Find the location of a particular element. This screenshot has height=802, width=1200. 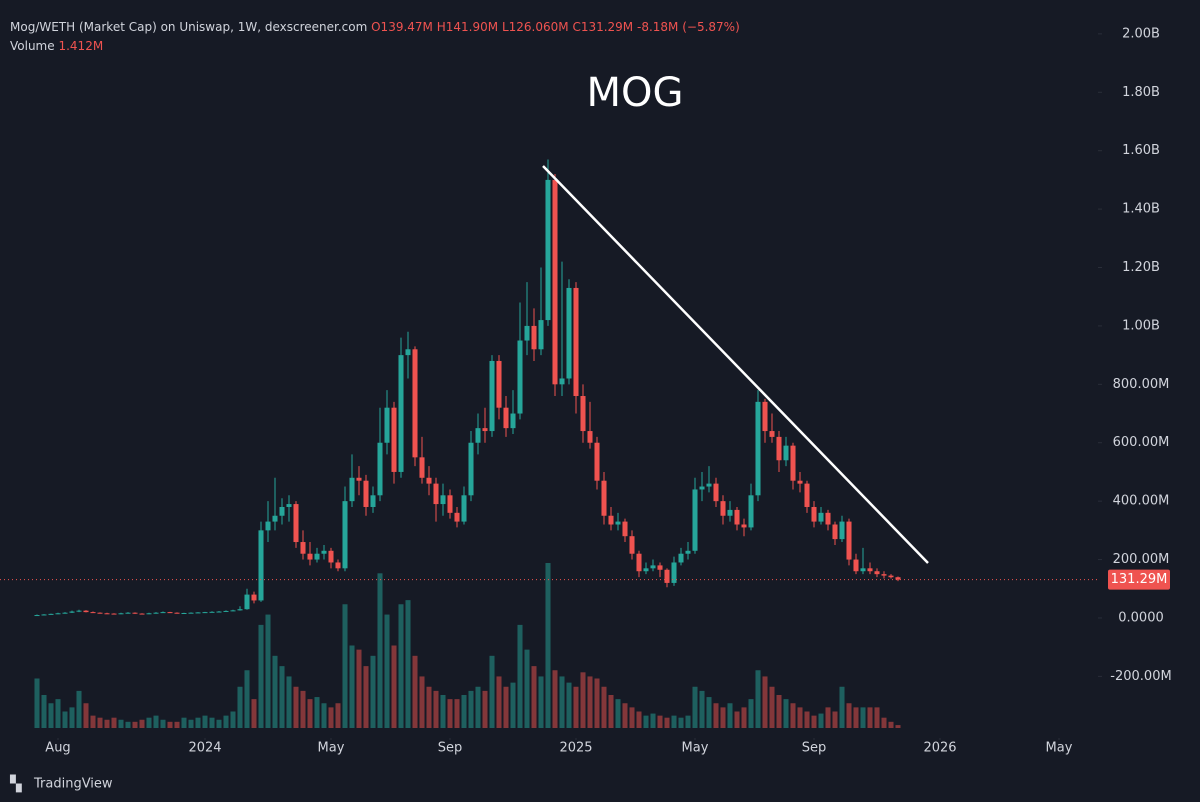

y-tick-label: 1.20B is located at coordinates (1141, 267).